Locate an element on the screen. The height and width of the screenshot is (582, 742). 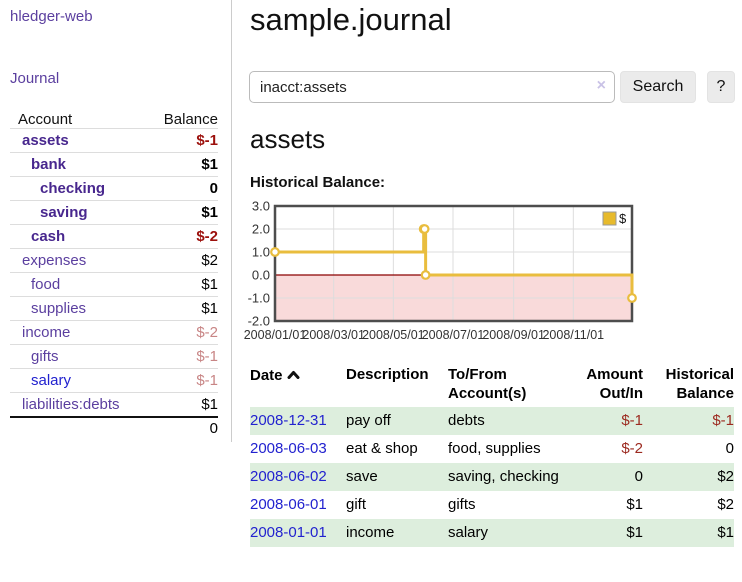
account-row: liabilities:debts $1 is located at coordinates (114, 404).